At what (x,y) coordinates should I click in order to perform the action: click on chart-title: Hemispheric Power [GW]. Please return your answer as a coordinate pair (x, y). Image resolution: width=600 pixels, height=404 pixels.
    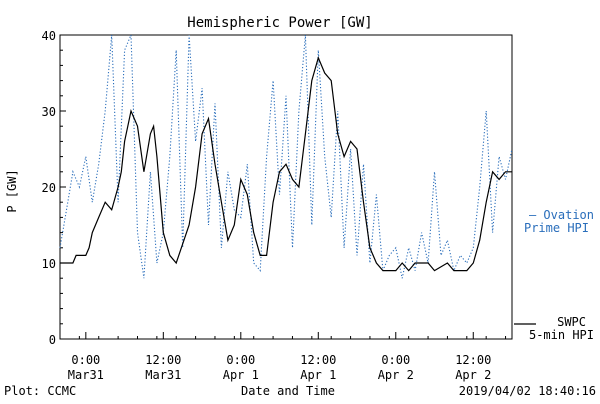
    Looking at the image, I should click on (279, 23).